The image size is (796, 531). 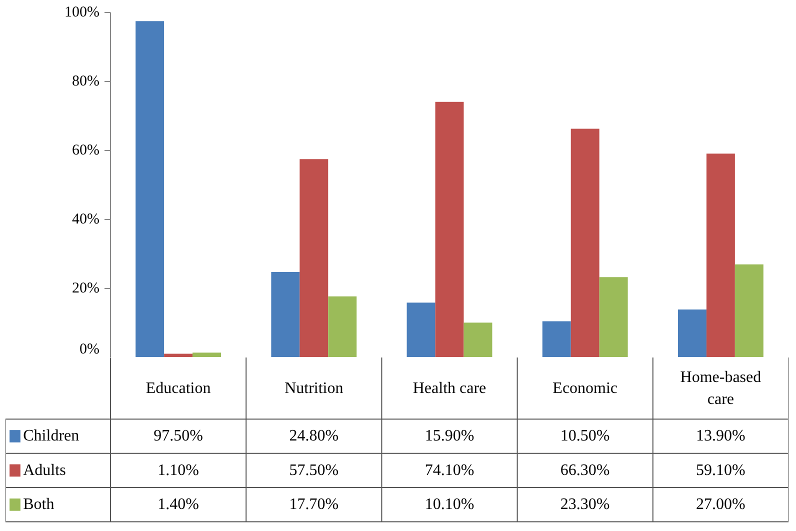 I want to click on data-label: 97.50%, so click(x=178, y=436).